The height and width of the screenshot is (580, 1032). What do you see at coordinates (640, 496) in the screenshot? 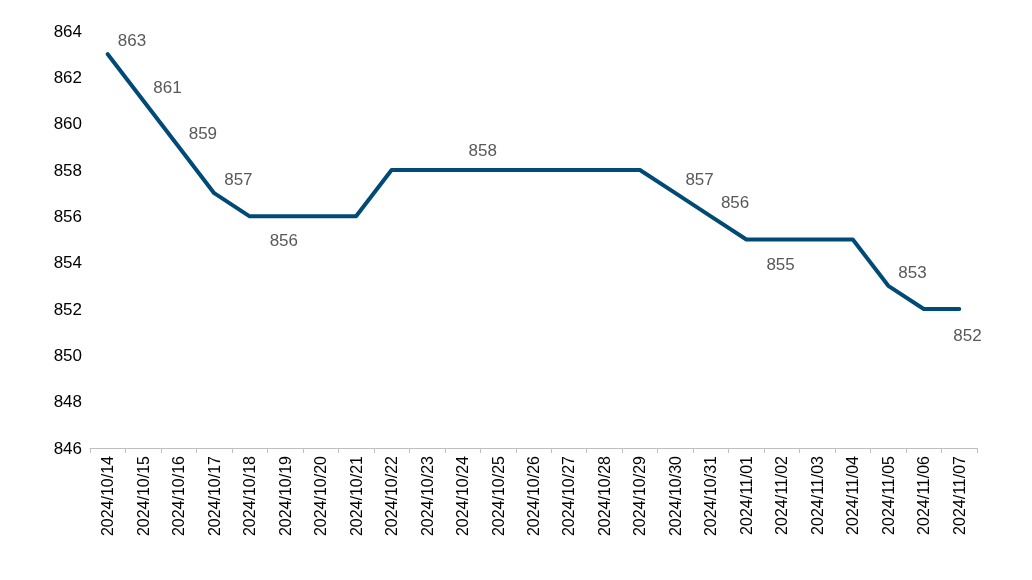
I see `x-tick-label: 2024/10/29` at bounding box center [640, 496].